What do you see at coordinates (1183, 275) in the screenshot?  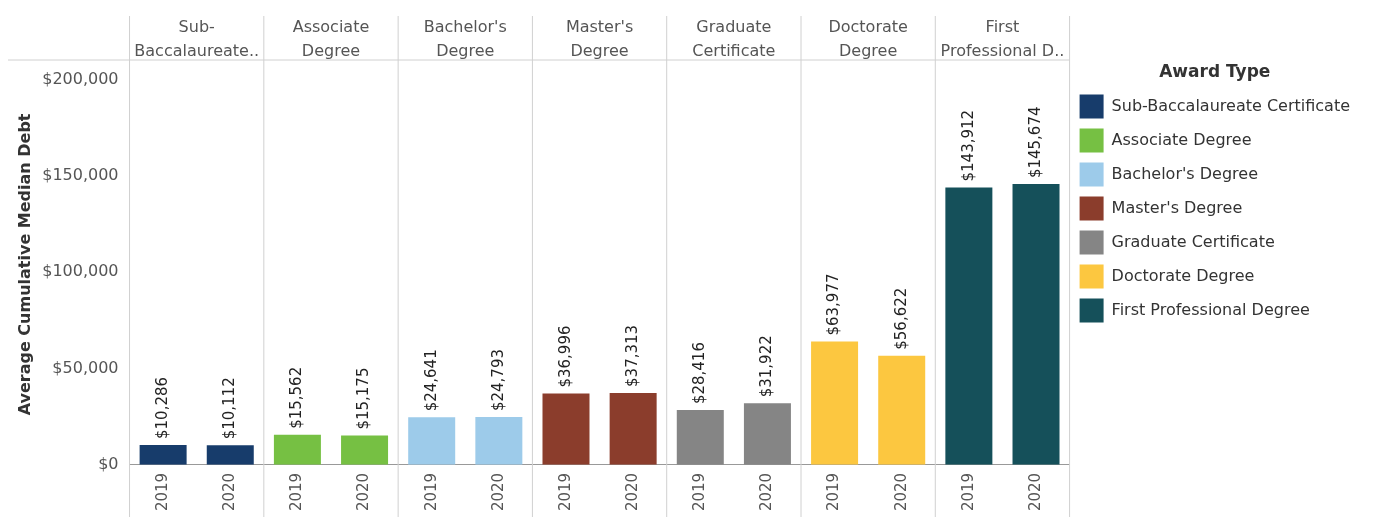 I see `legend-label: Doctorate Degree` at bounding box center [1183, 275].